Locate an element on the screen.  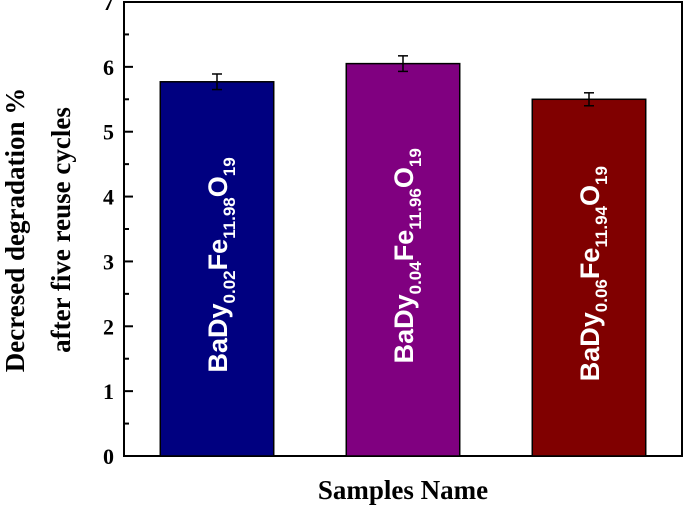
bar-category-label: BaDy0.04Fe11.96O19 is located at coordinates (407, 255).